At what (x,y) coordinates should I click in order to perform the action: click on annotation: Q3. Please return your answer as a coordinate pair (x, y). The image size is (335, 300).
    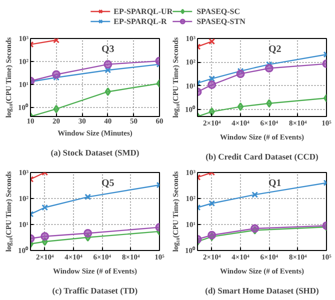
    Looking at the image, I should click on (107, 49).